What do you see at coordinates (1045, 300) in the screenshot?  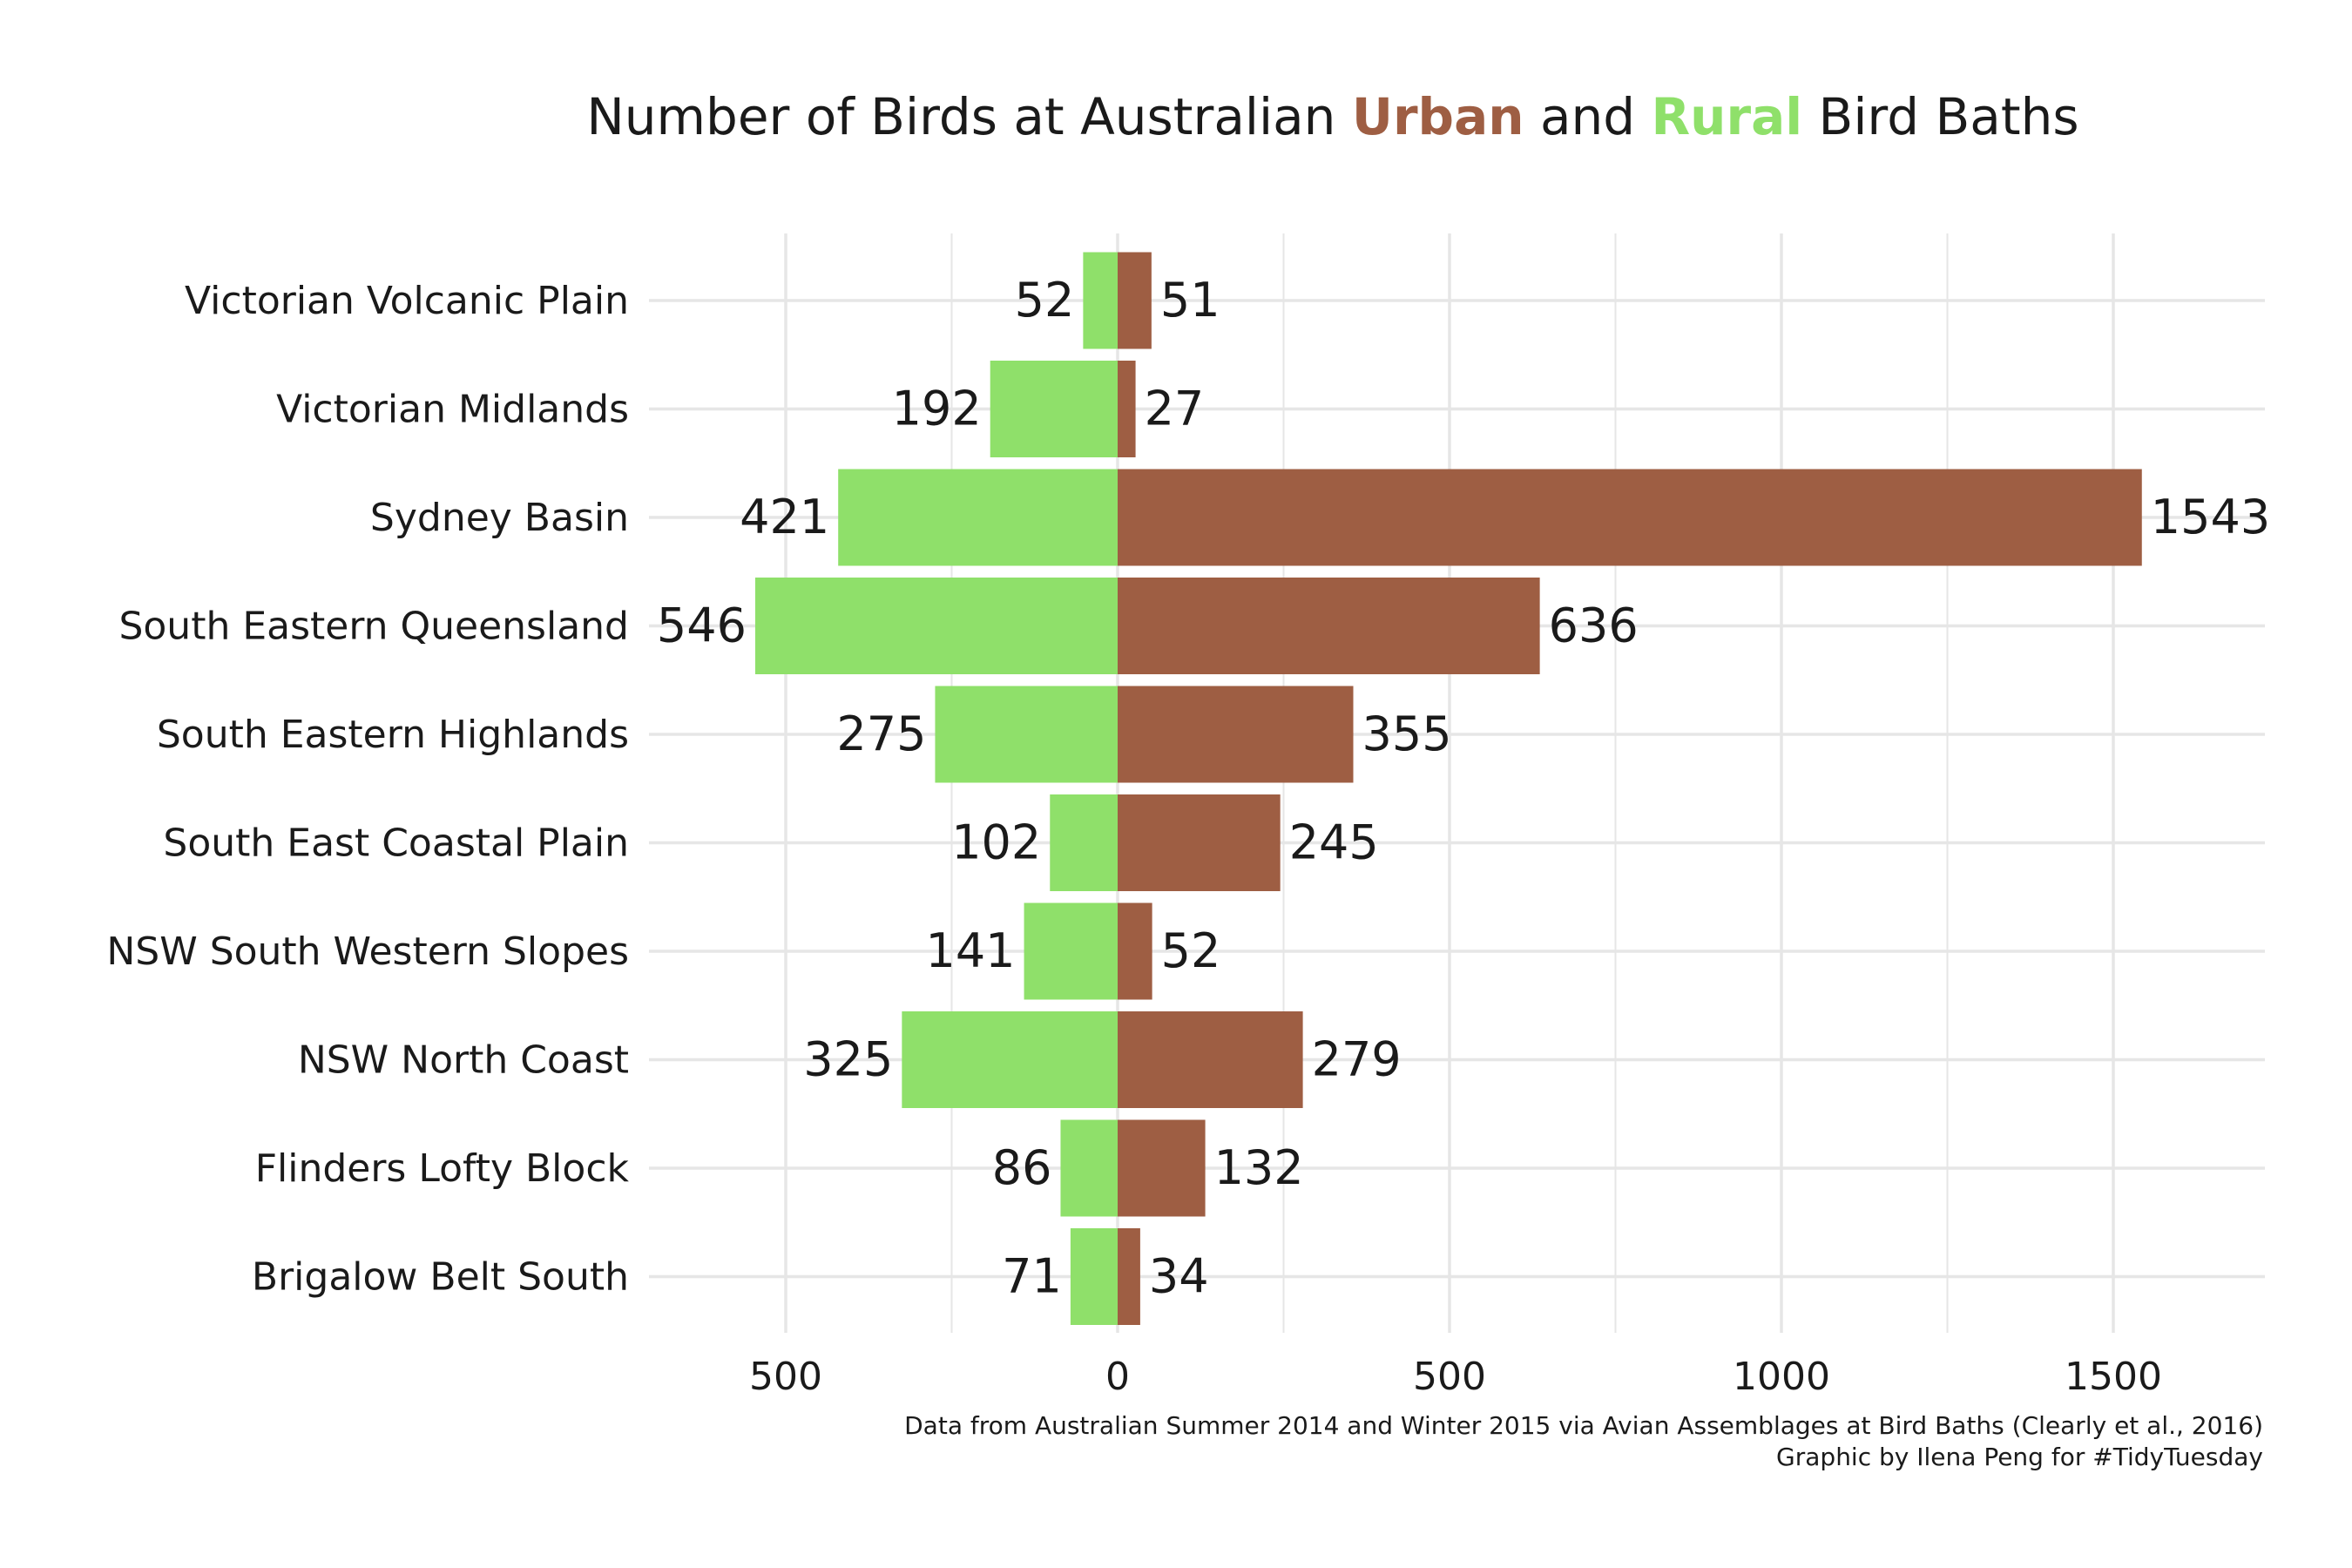 I see `rural-value-label: 52` at bounding box center [1045, 300].